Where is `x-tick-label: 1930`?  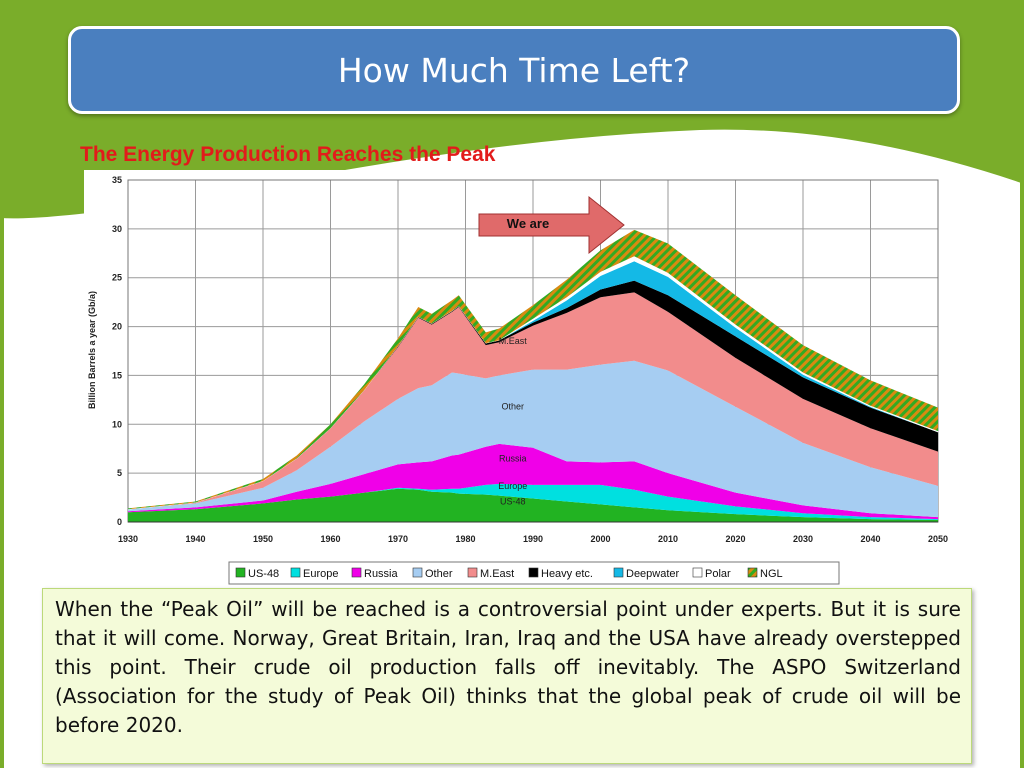
x-tick-label: 1930 is located at coordinates (128, 539).